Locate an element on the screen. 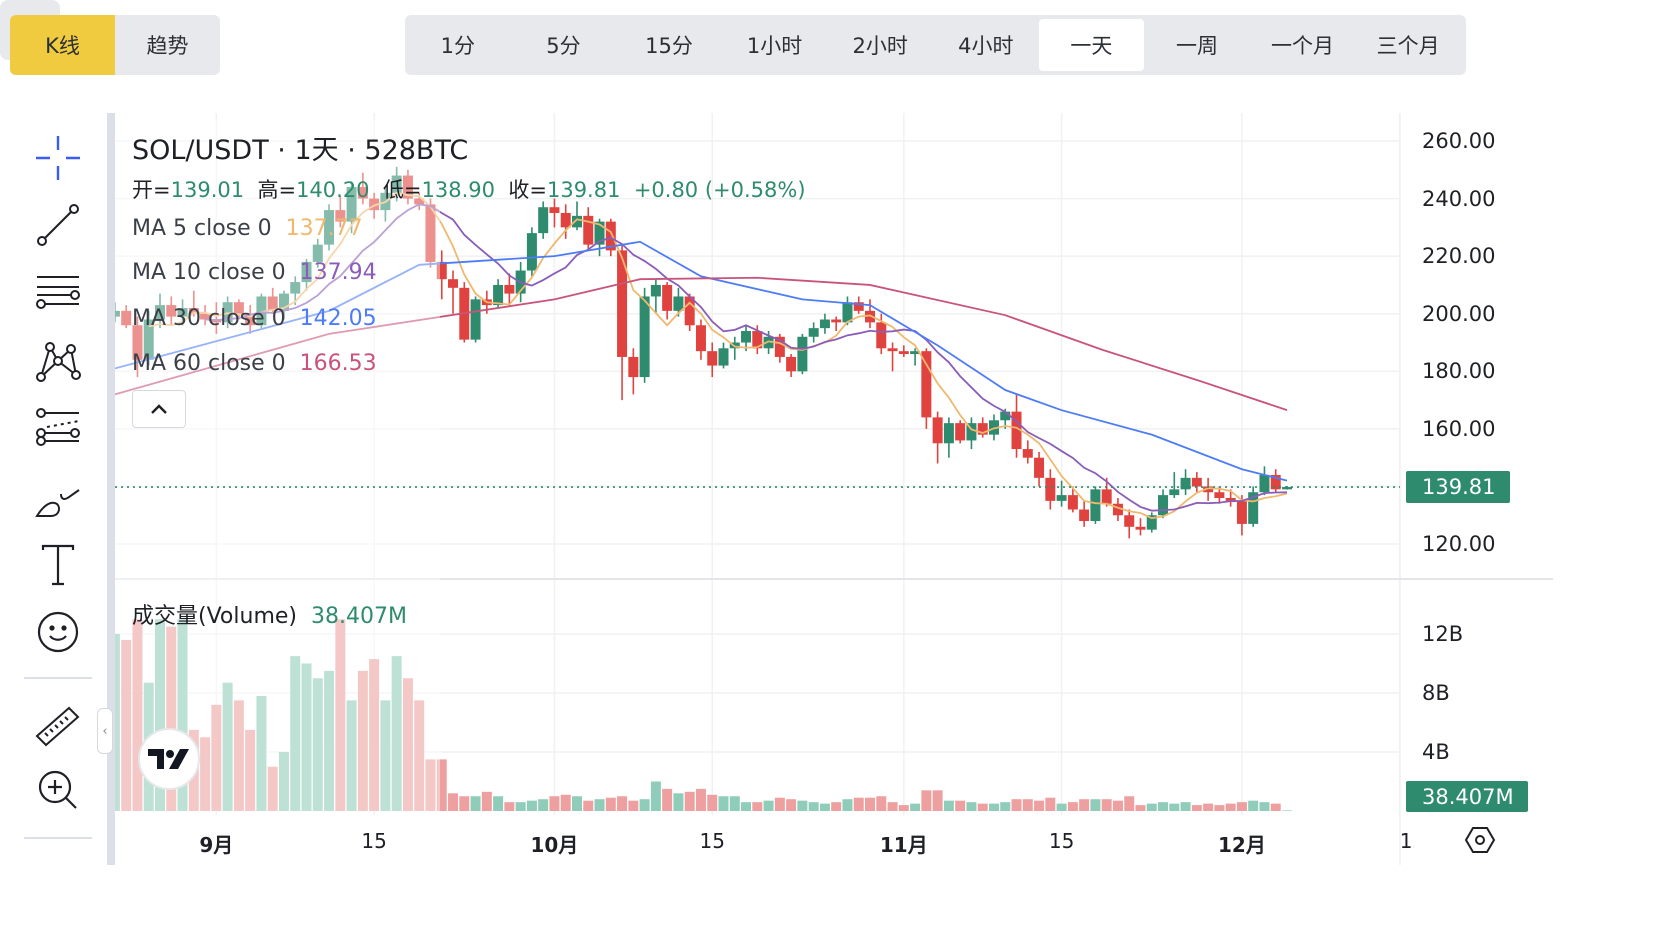 This screenshot has height=930, width=1666. collapse-legend-button is located at coordinates (159, 409).